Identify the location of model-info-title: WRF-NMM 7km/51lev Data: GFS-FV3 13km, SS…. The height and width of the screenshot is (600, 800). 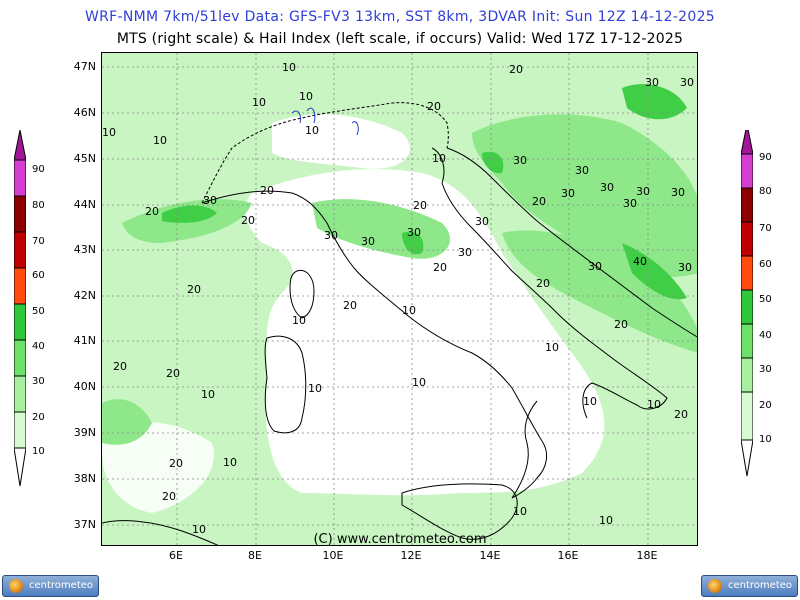
(400, 17).